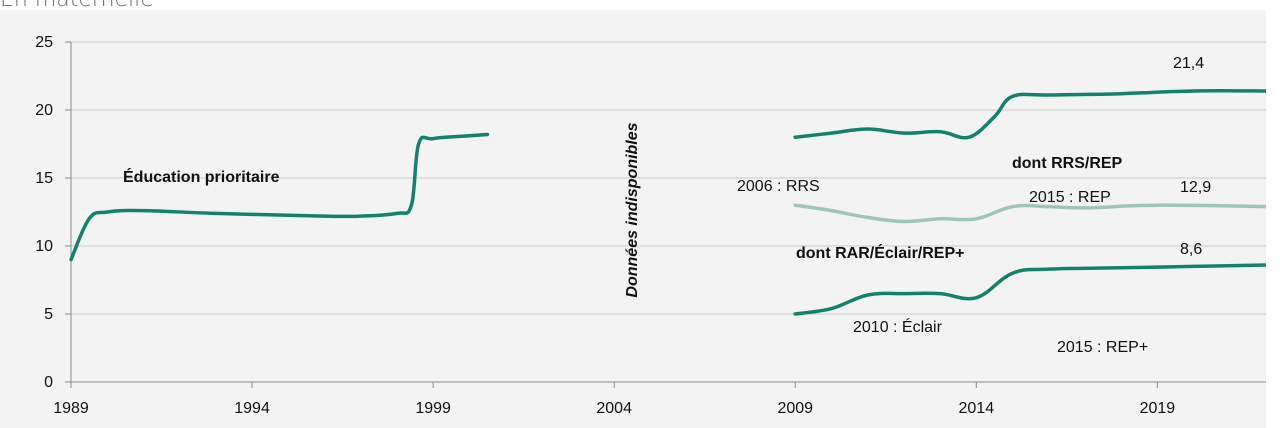  What do you see at coordinates (898, 326) in the screenshot?
I see `label-2010-eclair: 2010 : Éclair` at bounding box center [898, 326].